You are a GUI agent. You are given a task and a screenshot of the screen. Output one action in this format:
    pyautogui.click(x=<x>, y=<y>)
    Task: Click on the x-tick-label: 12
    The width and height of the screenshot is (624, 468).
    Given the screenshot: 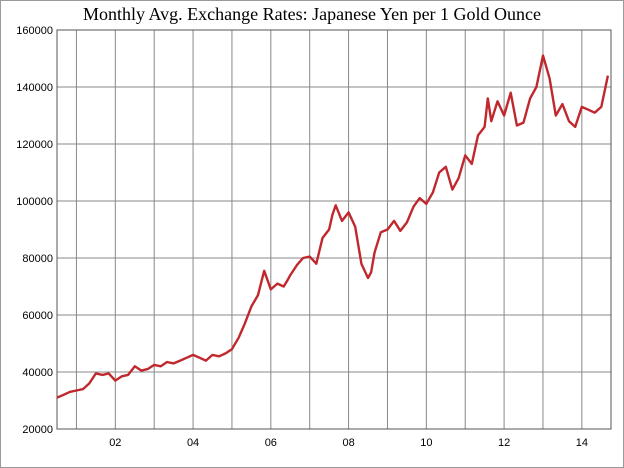 What is the action you would take?
    pyautogui.click(x=504, y=443)
    